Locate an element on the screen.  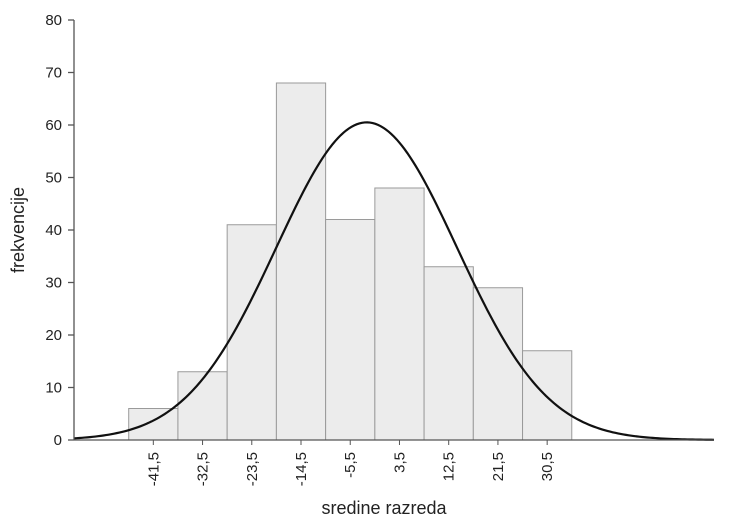
x-tick-label: -14,5 is located at coordinates (301, 469).